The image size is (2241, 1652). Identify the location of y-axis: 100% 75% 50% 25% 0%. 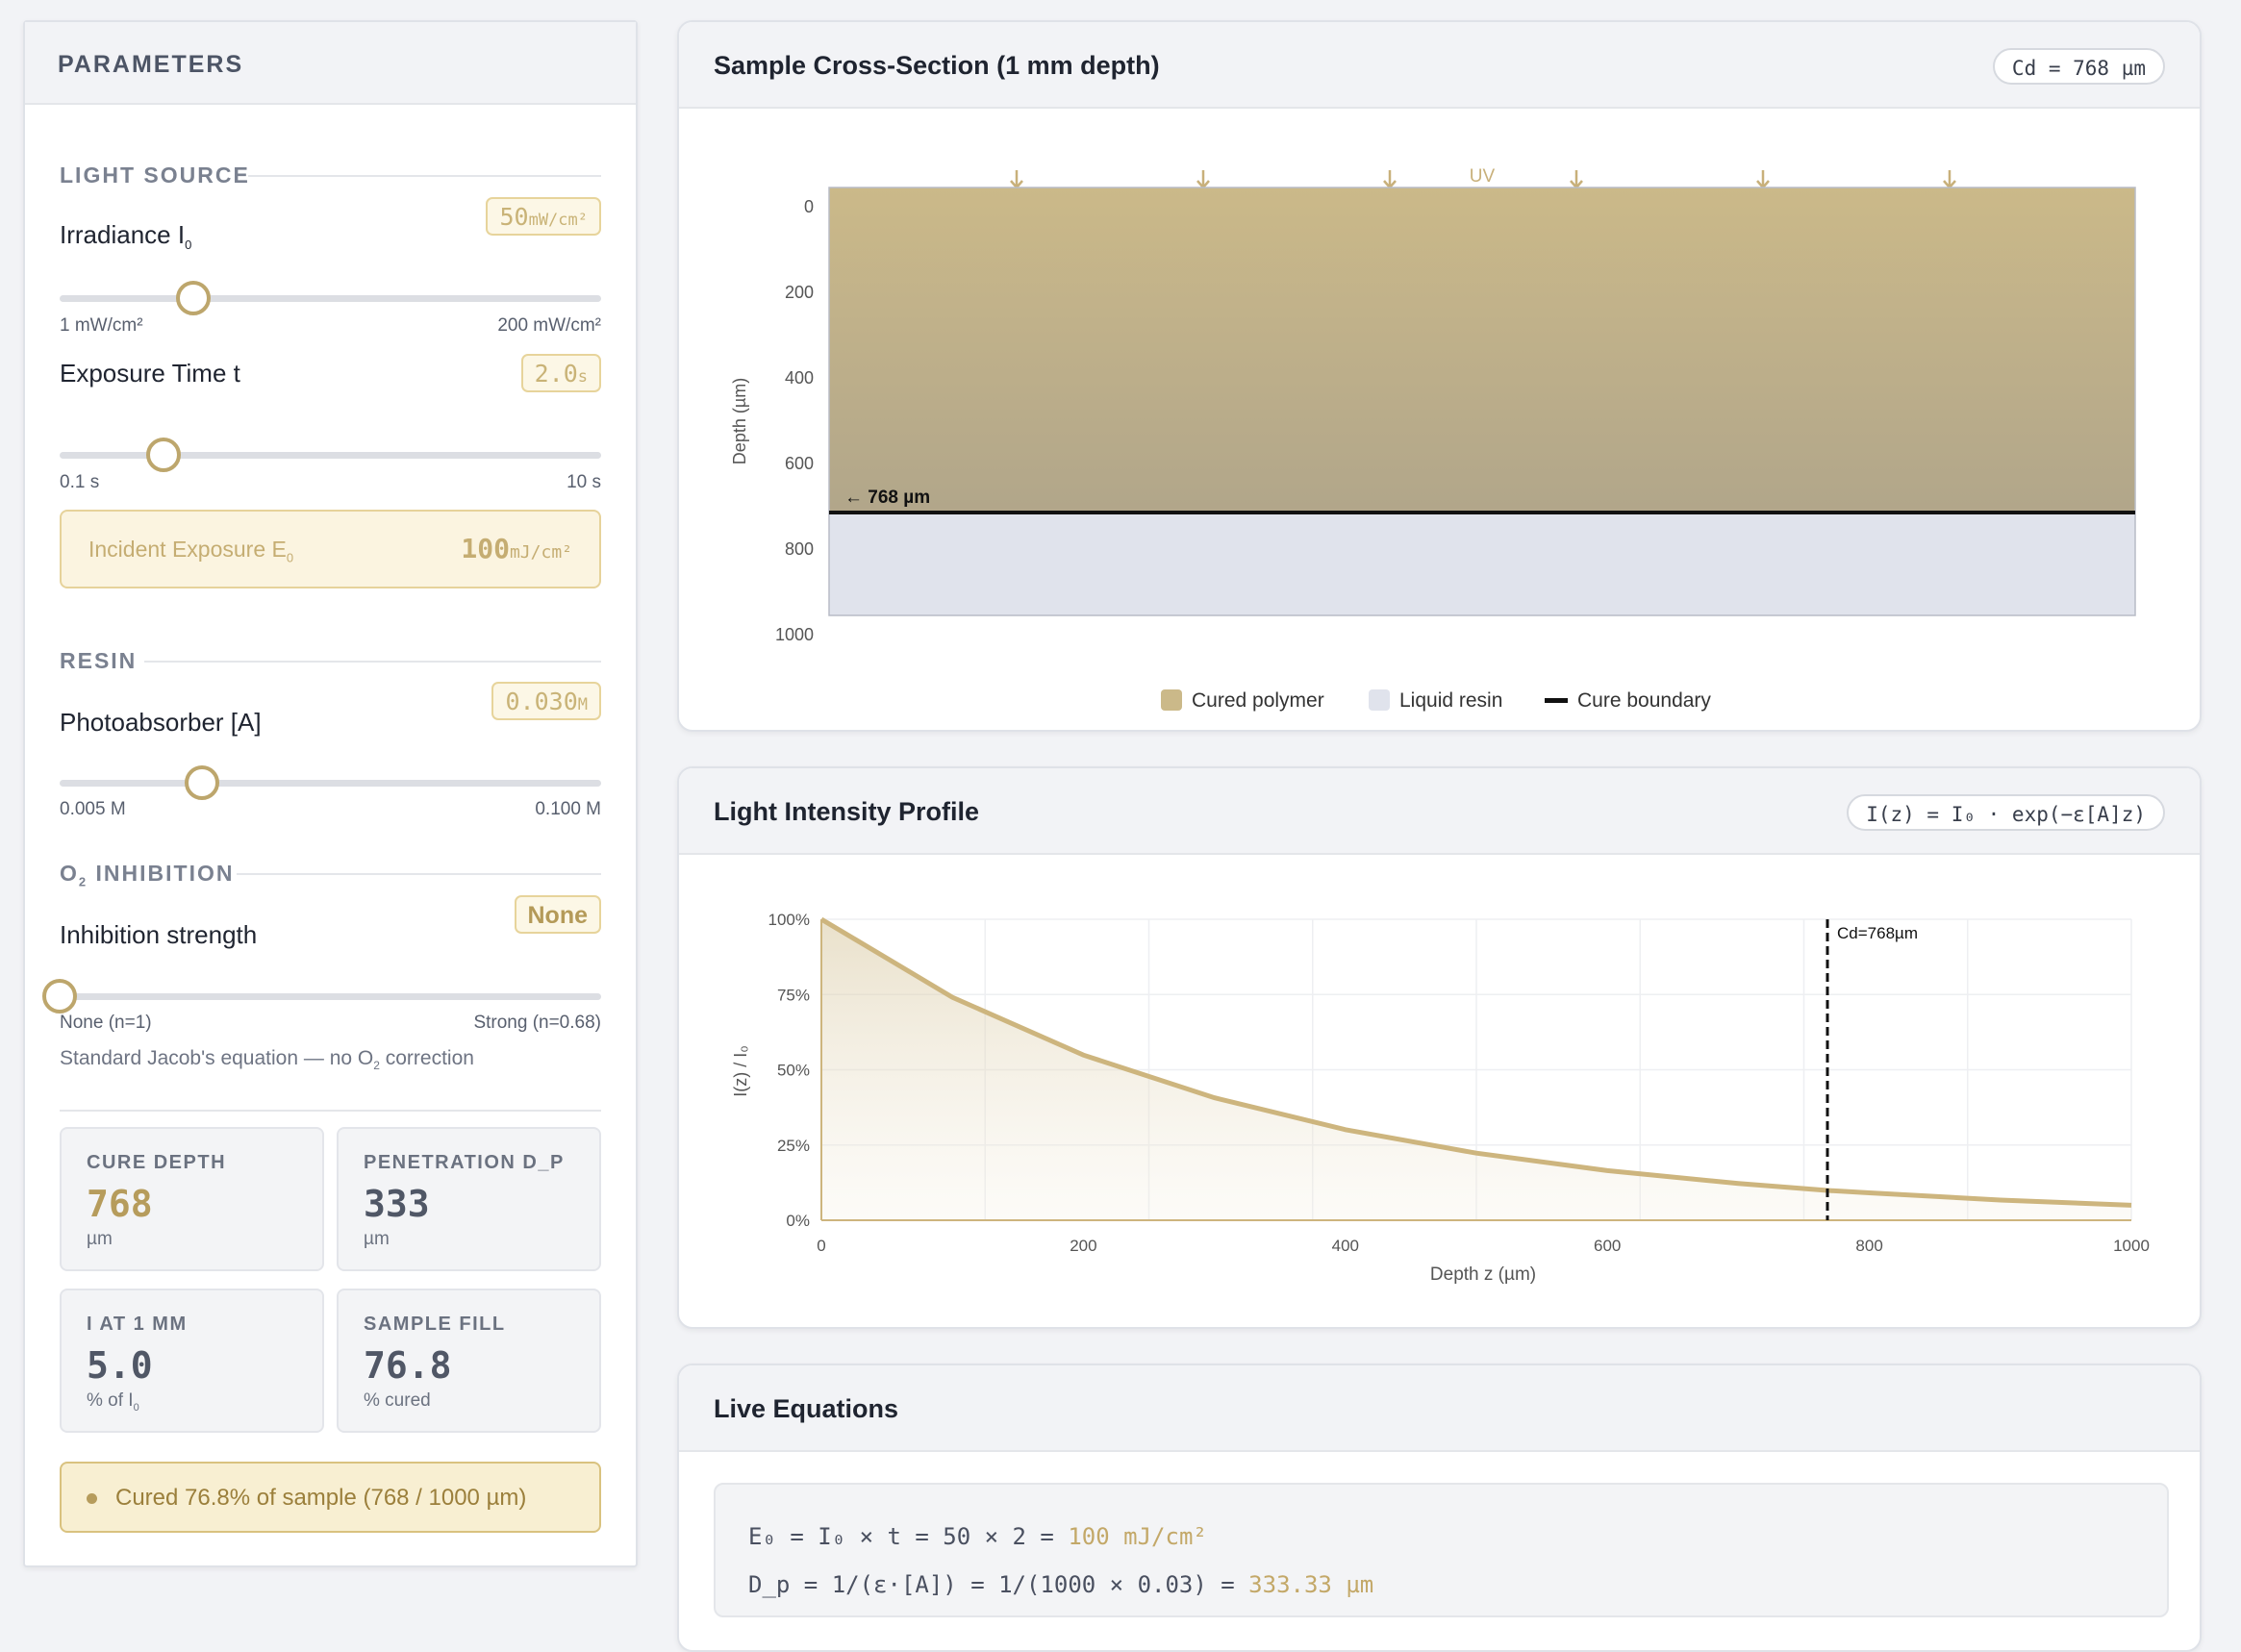
(789, 1070).